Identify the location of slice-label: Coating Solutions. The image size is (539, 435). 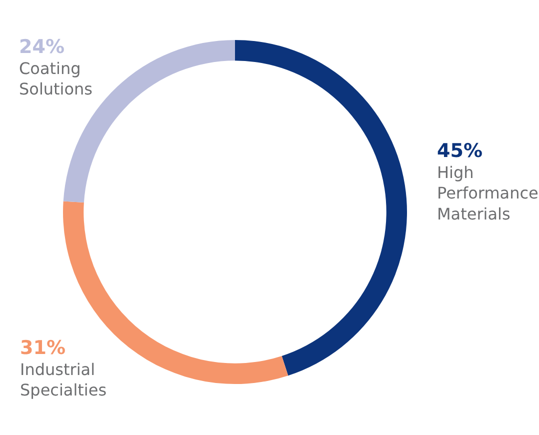
(56, 78).